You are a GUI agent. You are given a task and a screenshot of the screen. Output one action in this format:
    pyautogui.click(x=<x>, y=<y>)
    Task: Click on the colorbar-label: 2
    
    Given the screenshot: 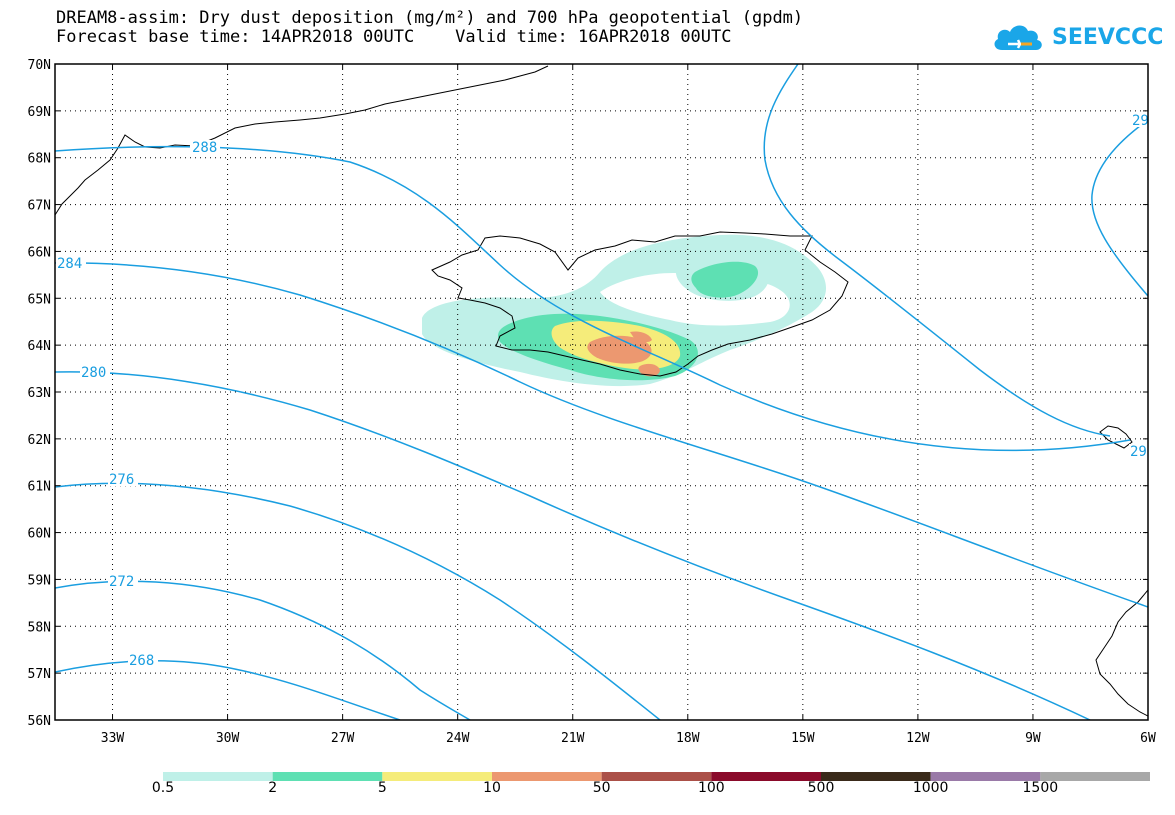 What is the action you would take?
    pyautogui.click(x=273, y=788)
    